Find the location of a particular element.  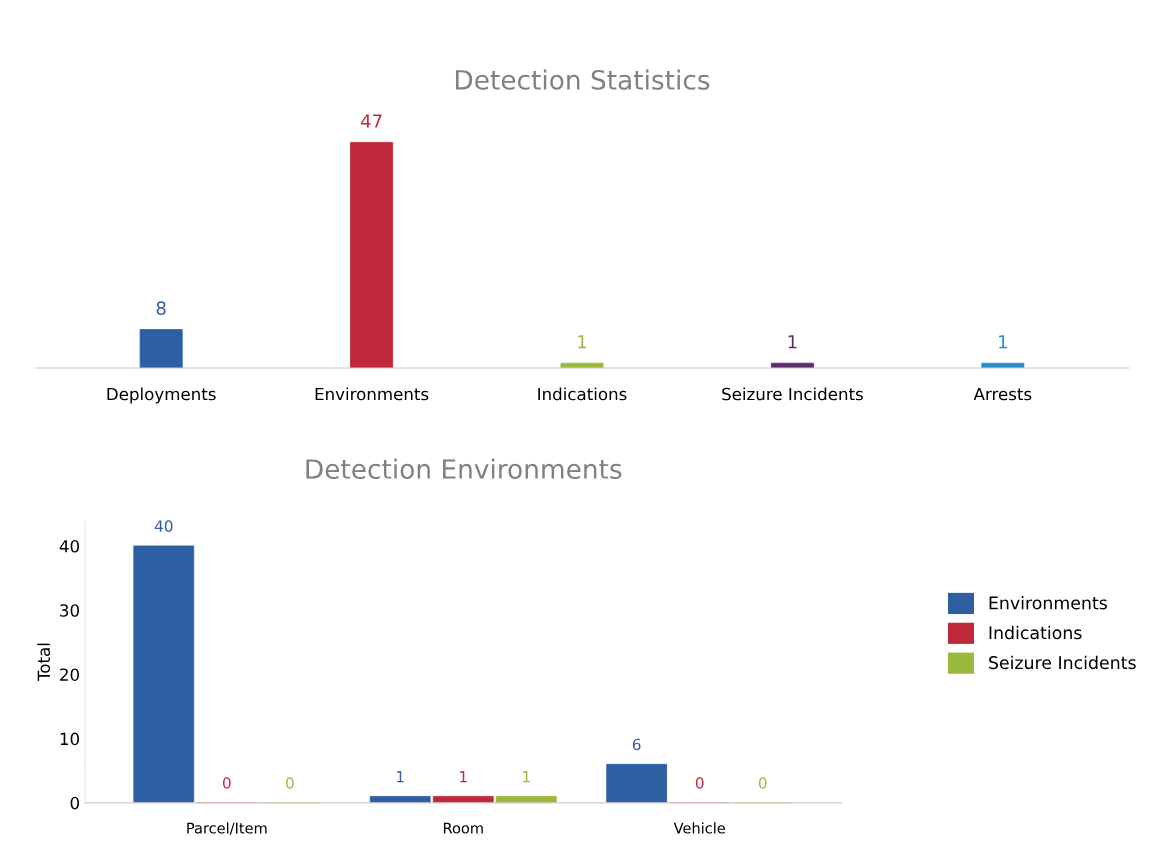

y-tick-label: 0 is located at coordinates (74, 803).